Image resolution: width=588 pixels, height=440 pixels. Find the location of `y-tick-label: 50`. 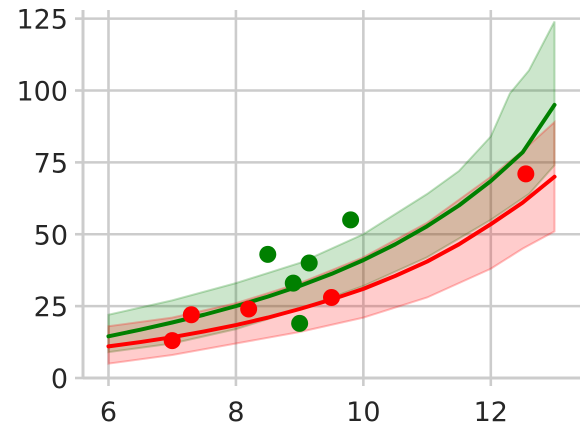

y-tick-label: 50 is located at coordinates (51, 235).